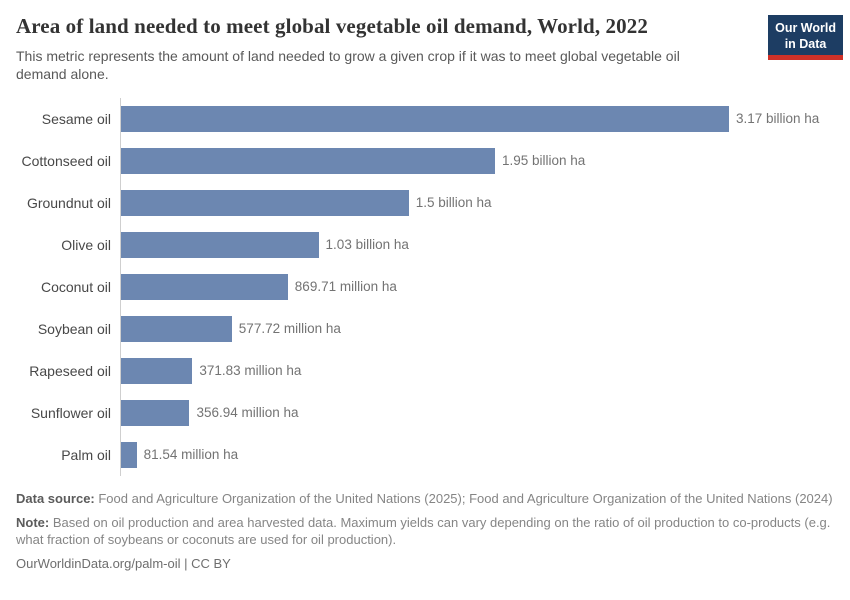 This screenshot has height=600, width=850. I want to click on bar-row: Groundnut oil 1.5 billion ha, so click(425, 202).